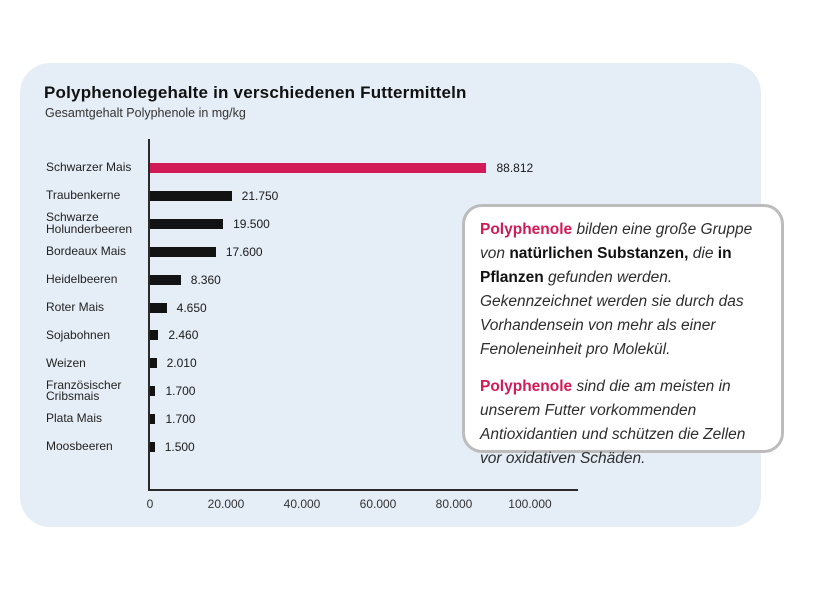 The image size is (820, 600). I want to click on value-label: 1.500, so click(179, 447).